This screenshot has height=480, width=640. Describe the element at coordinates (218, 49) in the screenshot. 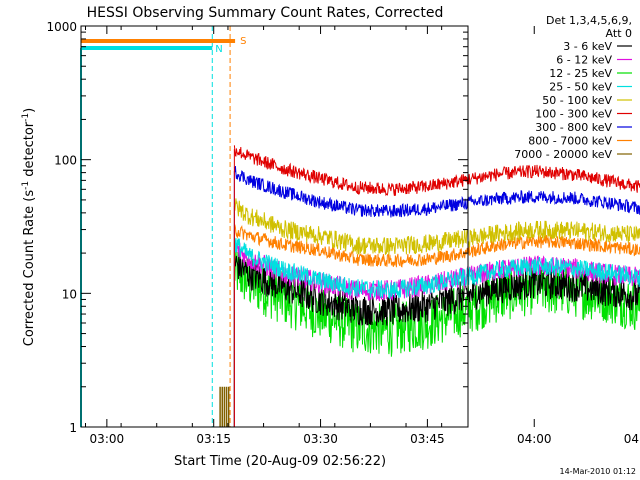

I see `flag-label-n: N` at that location.